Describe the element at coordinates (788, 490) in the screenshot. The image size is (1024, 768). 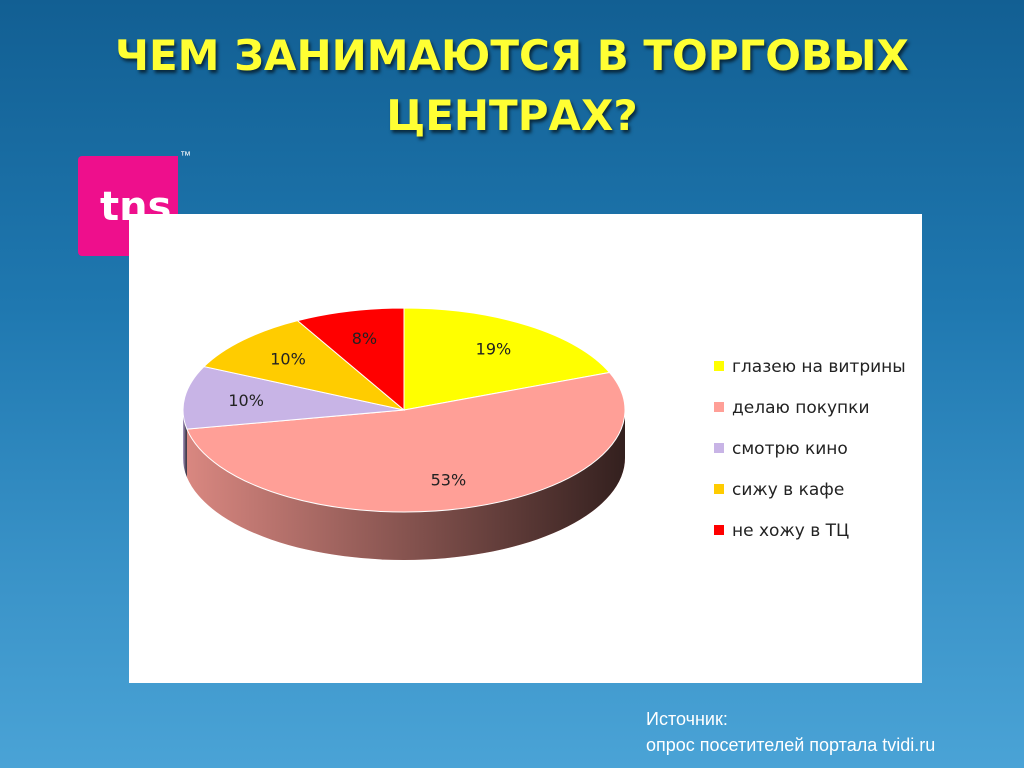
I see `legend-label: сижу в кафе` at that location.